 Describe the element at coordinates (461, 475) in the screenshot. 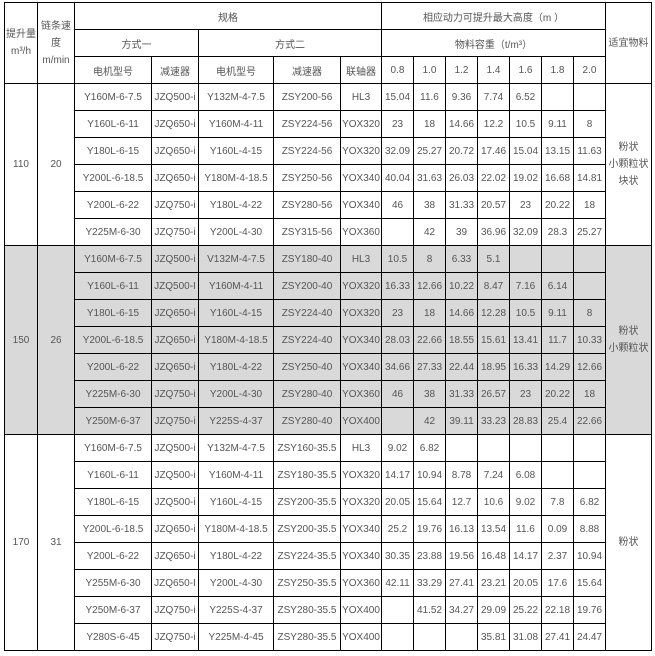

I see `table-cell: 8.78` at that location.